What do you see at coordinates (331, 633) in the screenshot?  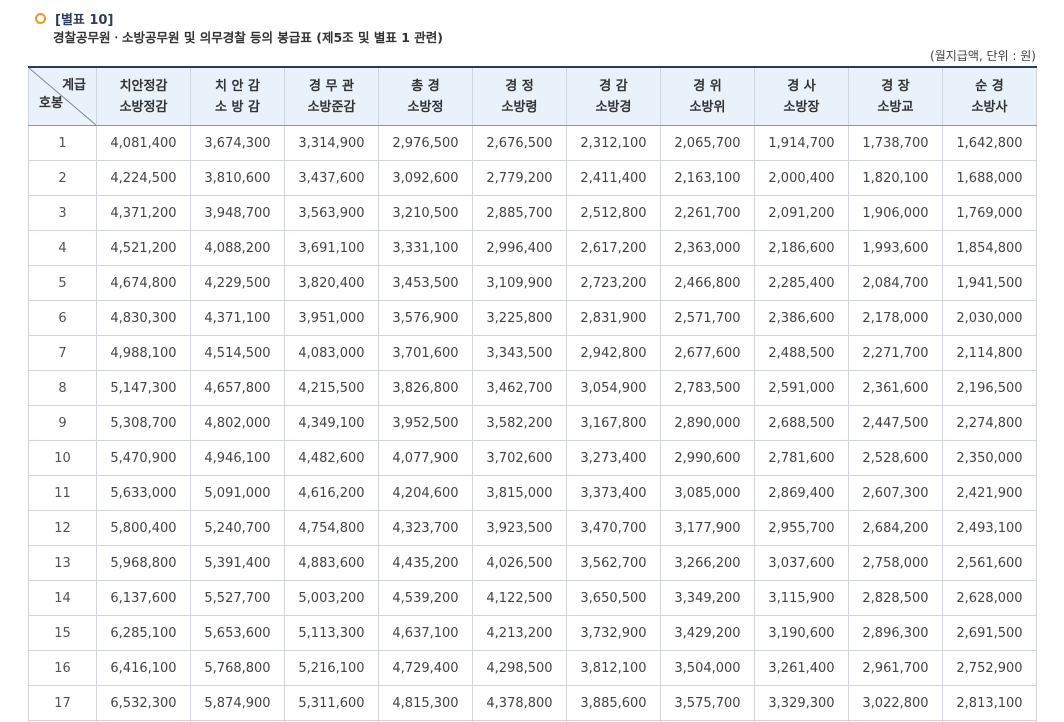 I see `salary-cell: 5,113,300` at bounding box center [331, 633].